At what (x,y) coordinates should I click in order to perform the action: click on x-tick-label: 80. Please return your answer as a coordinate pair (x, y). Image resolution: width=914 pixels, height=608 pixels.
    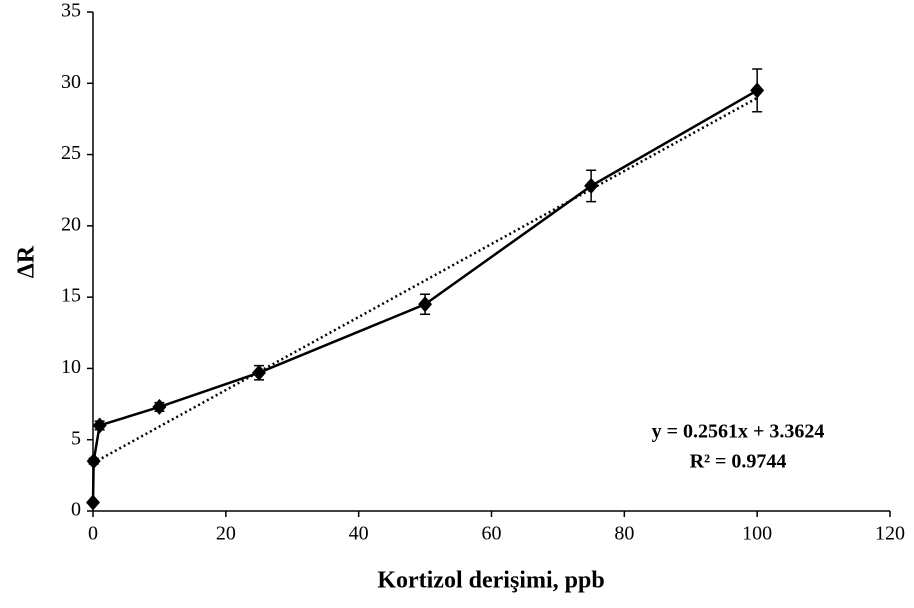
    Looking at the image, I should click on (624, 534).